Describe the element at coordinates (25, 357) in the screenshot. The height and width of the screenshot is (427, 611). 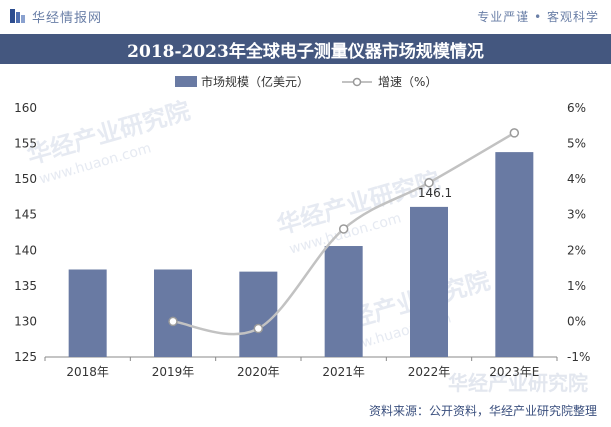
I see `y-left-tick-label: 125` at that location.